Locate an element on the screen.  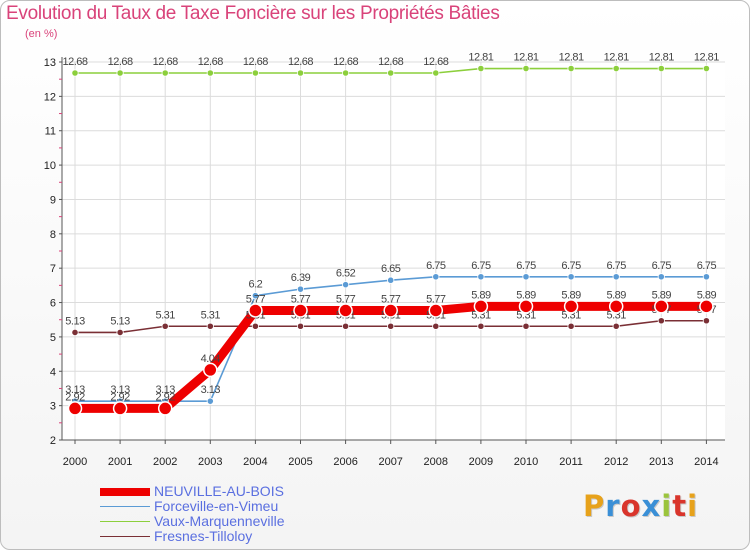
logo-letter: r is located at coordinates (613, 506).